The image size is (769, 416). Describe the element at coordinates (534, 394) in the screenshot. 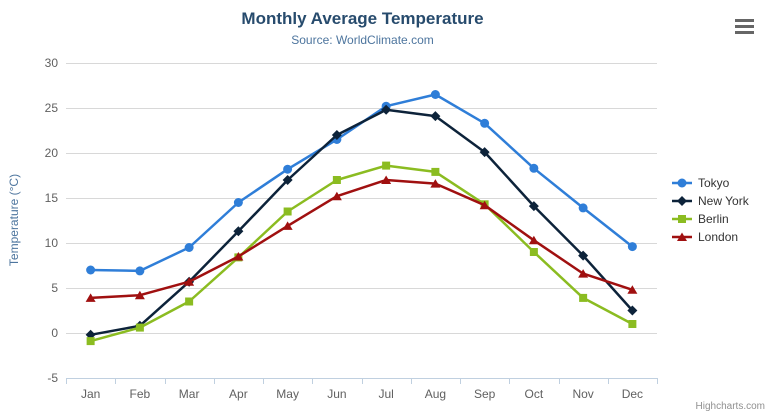

I see `x-axis-label: Oct` at that location.